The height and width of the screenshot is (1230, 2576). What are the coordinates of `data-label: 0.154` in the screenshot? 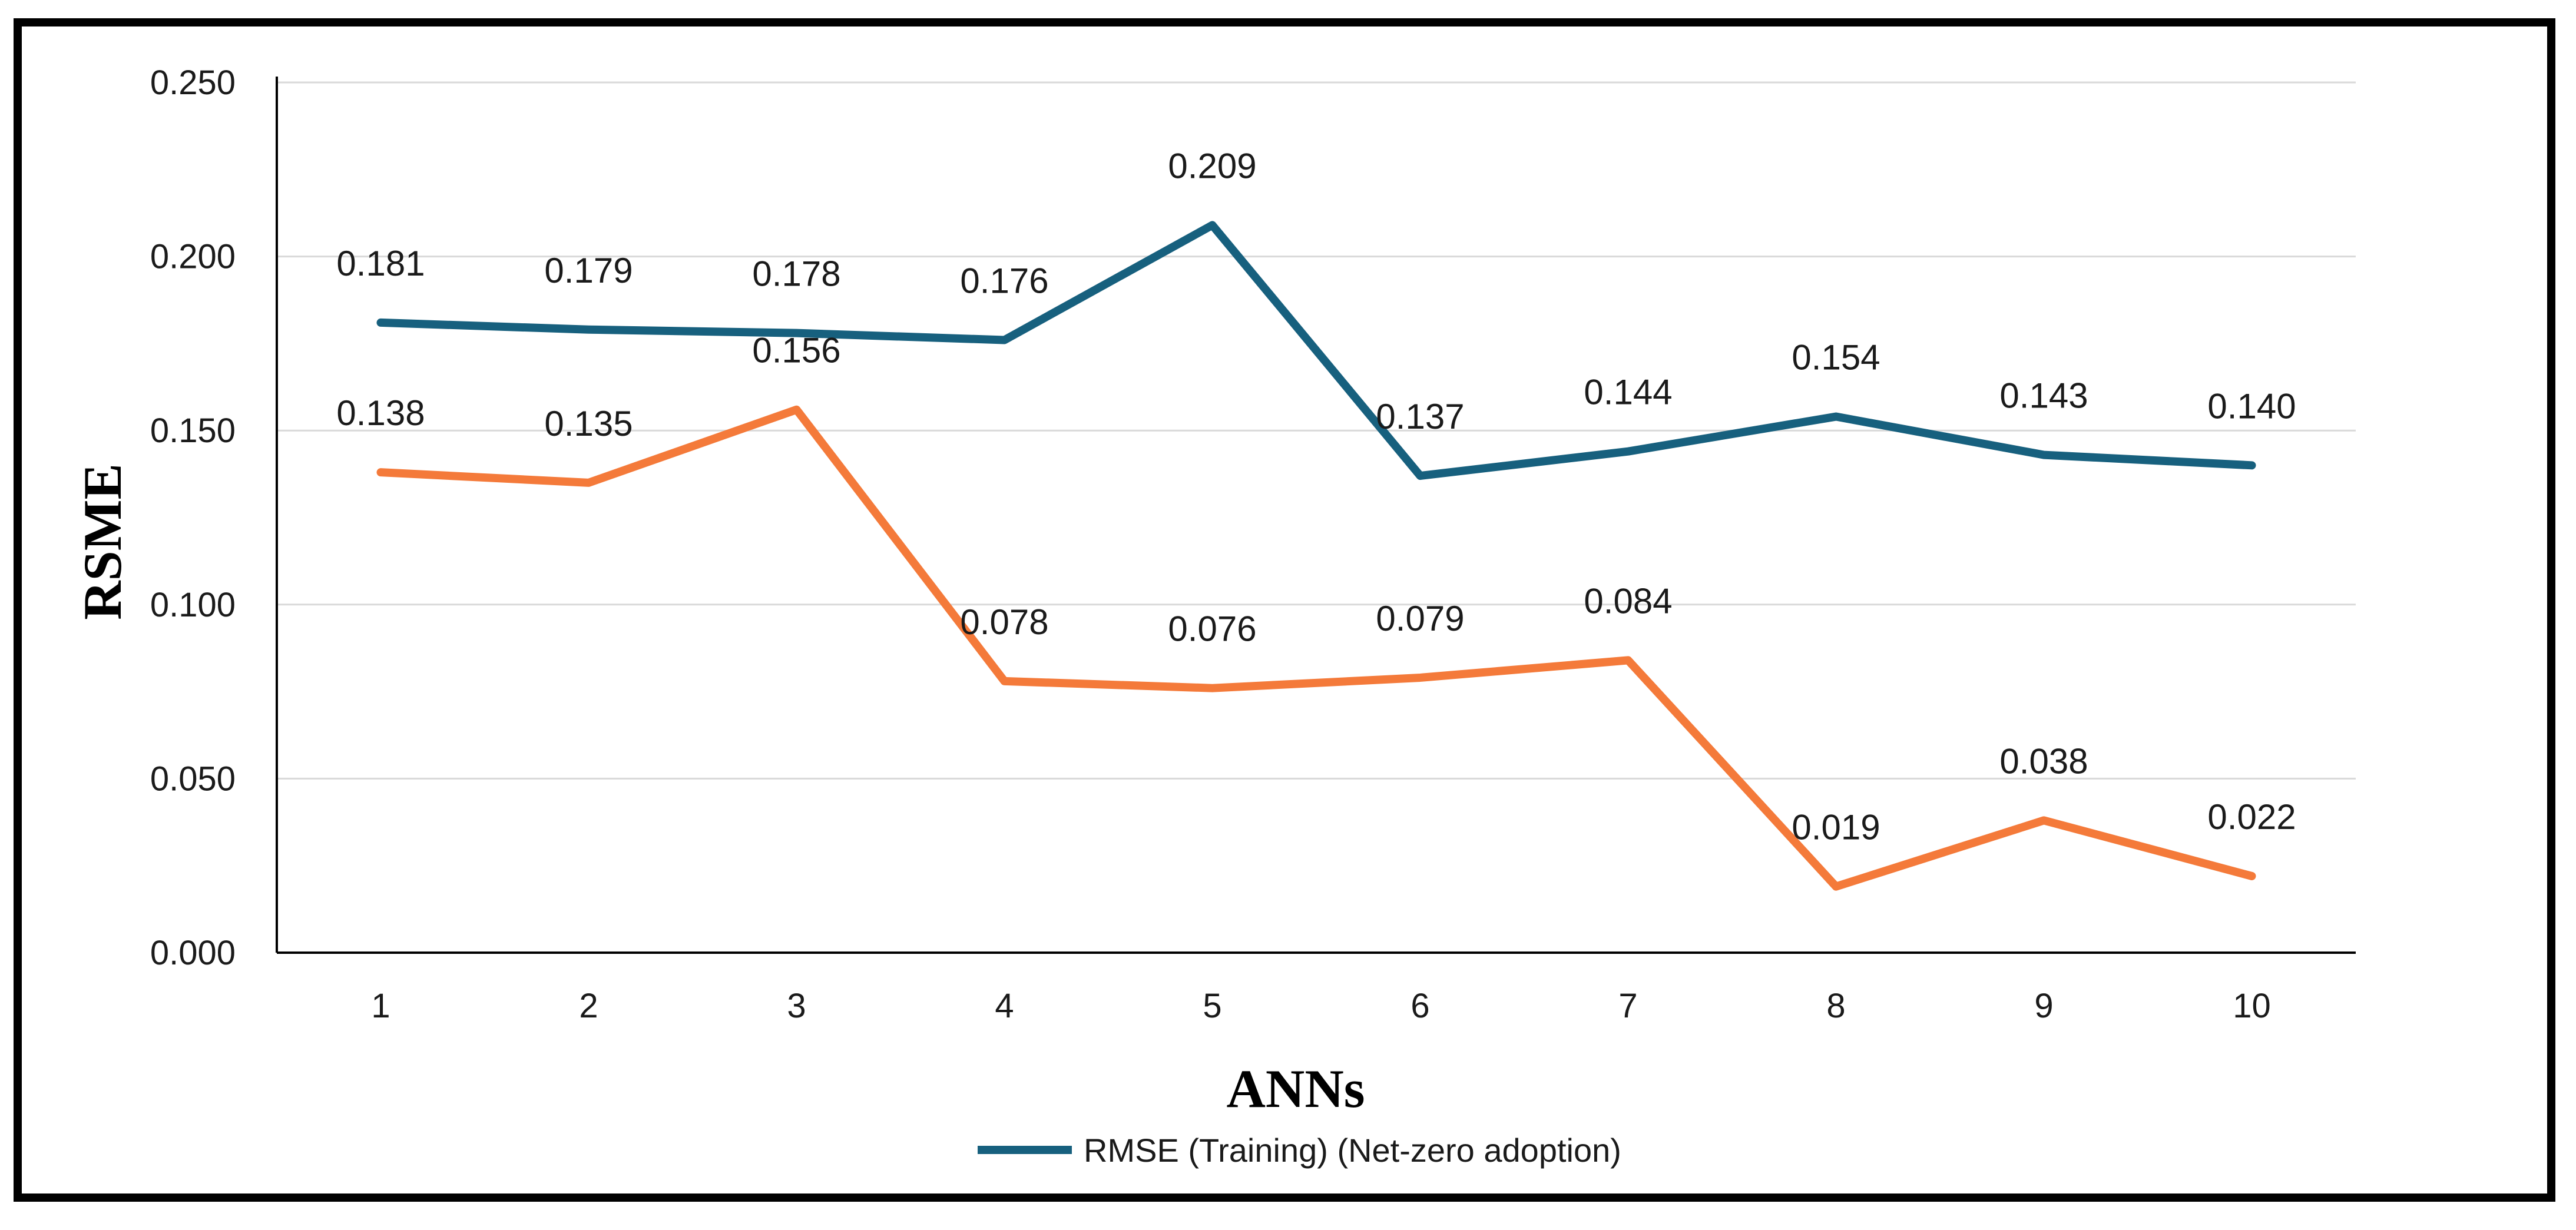 It's located at (1836, 358).